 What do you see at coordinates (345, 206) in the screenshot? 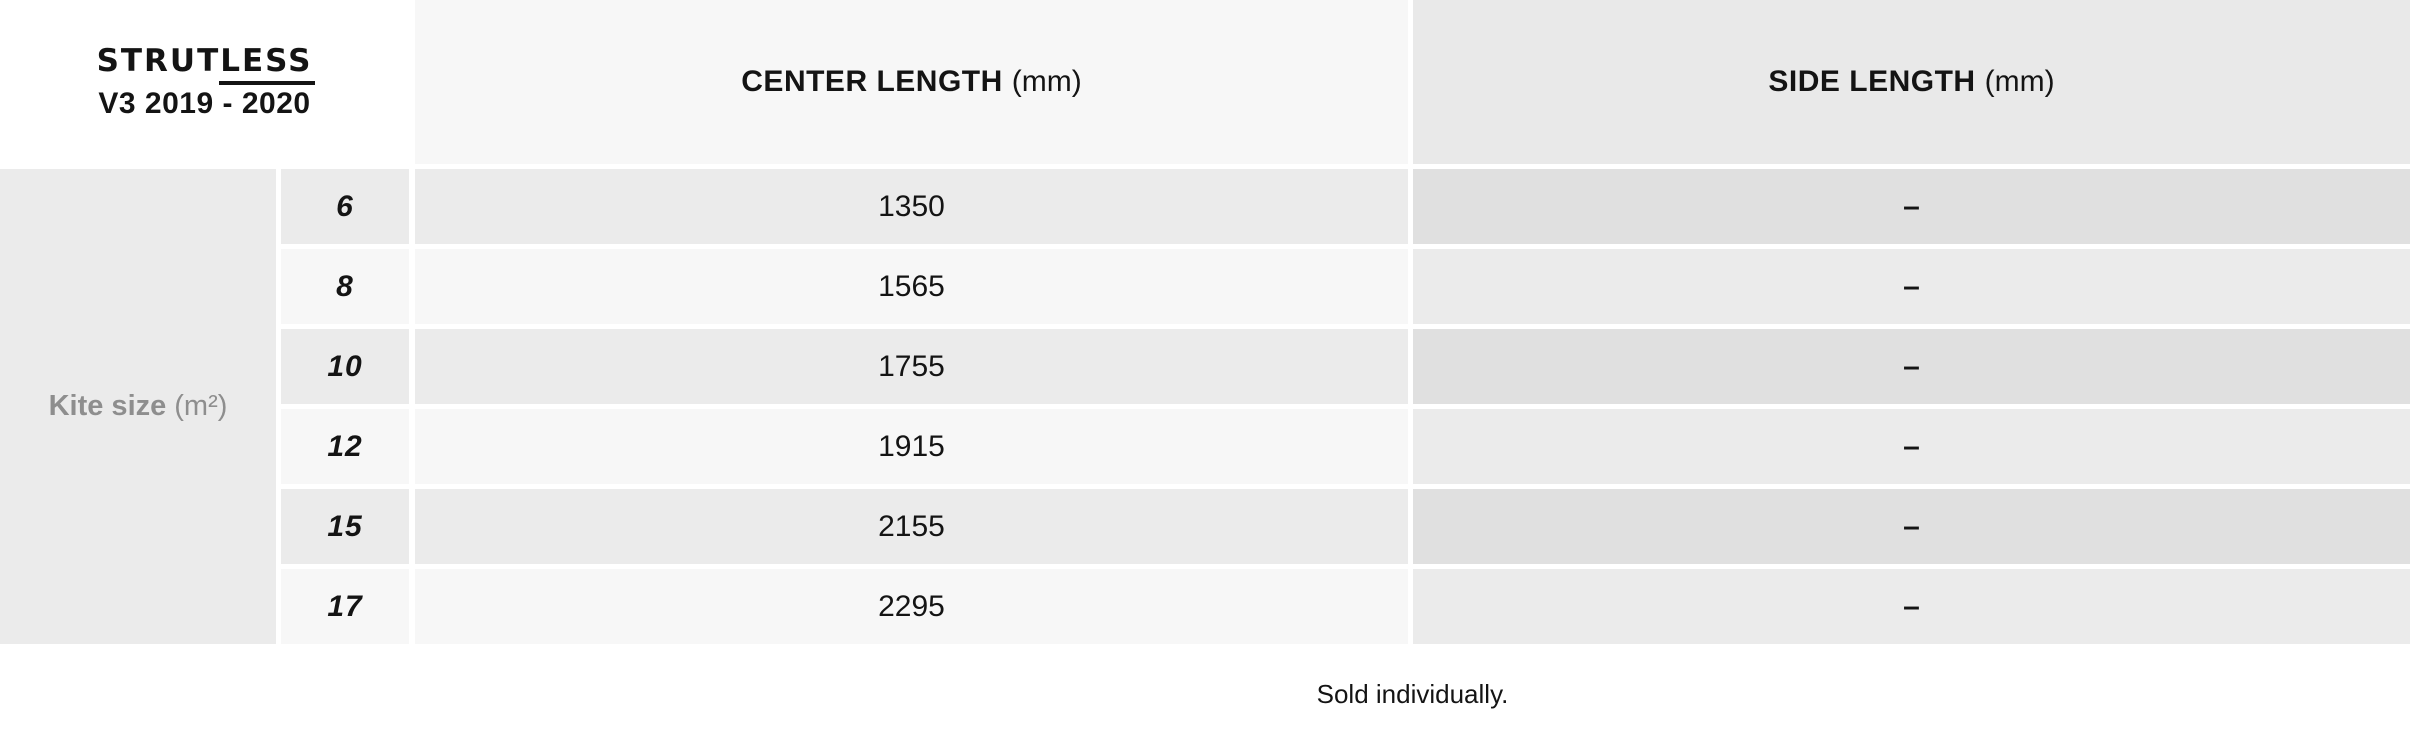
I see `kite-size-value: 6` at bounding box center [345, 206].